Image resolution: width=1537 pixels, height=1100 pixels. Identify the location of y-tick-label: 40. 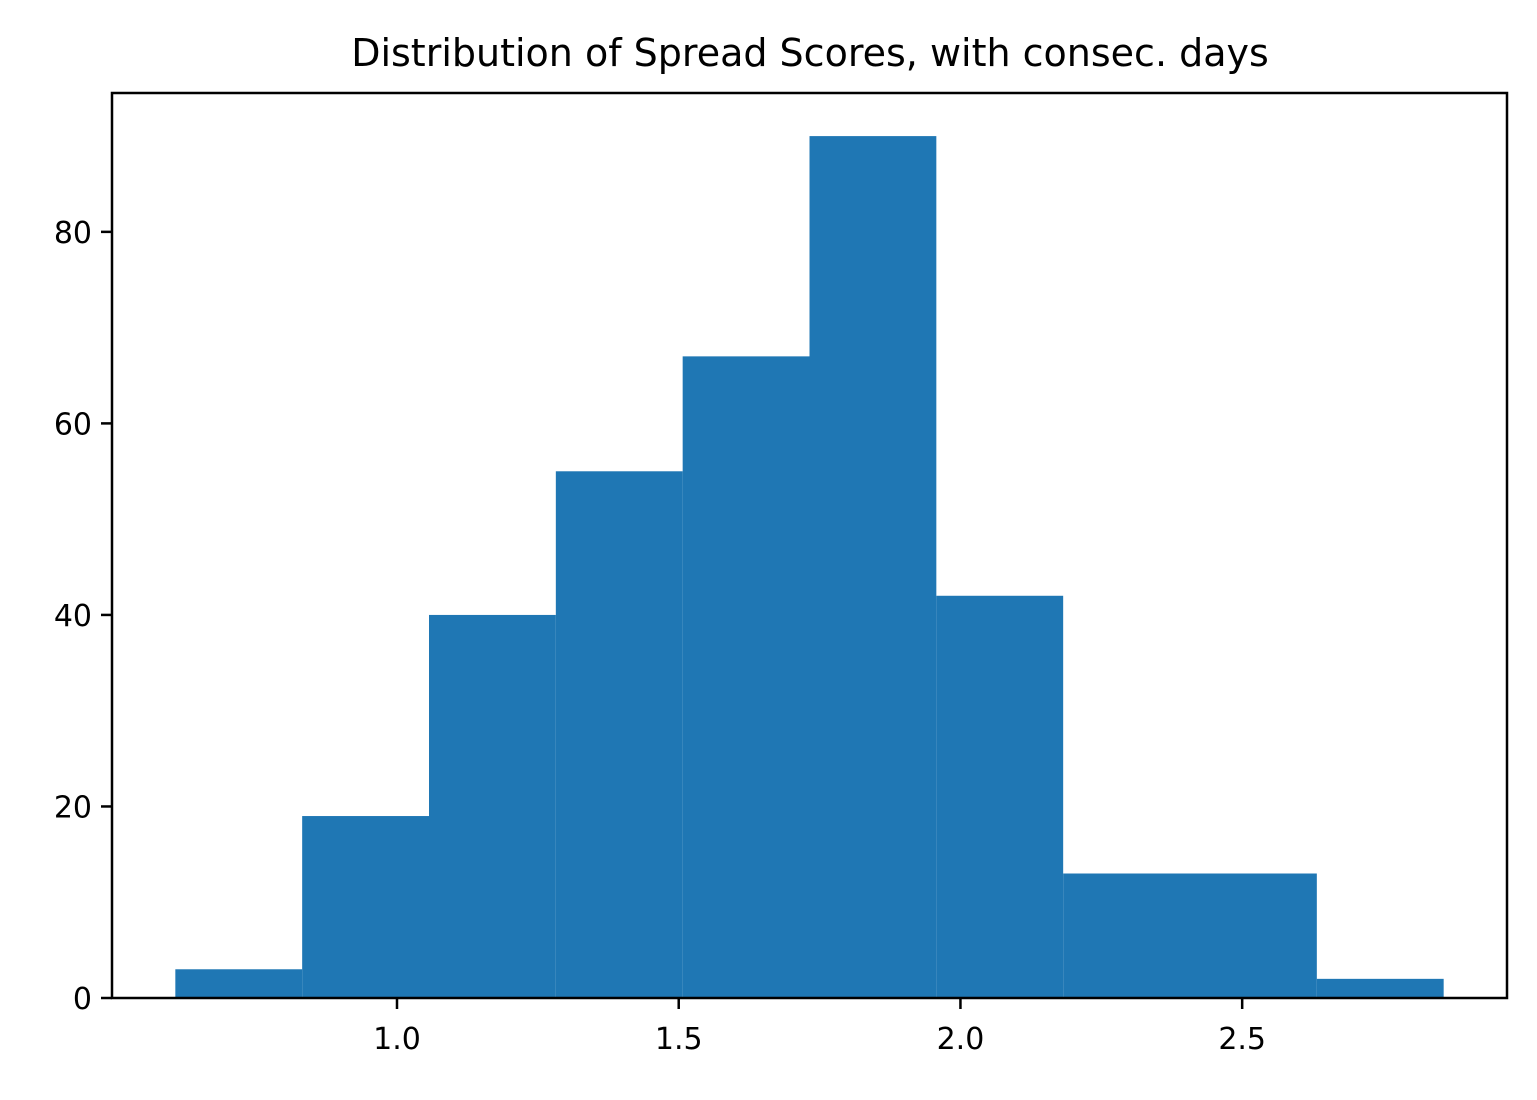
(73, 616).